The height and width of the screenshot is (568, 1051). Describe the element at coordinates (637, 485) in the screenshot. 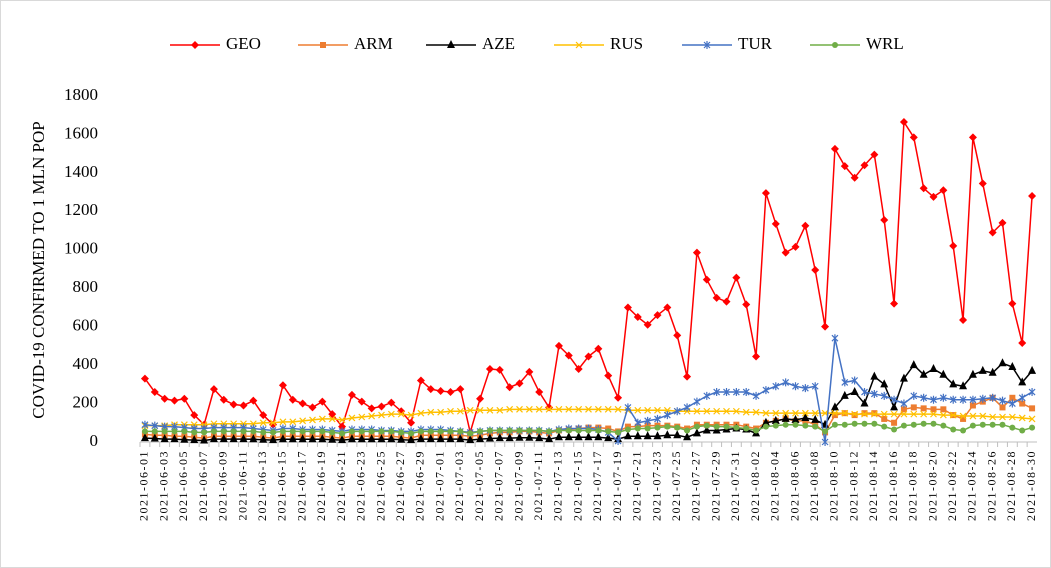

I see `x-tick-label: 2021-07-21` at that location.